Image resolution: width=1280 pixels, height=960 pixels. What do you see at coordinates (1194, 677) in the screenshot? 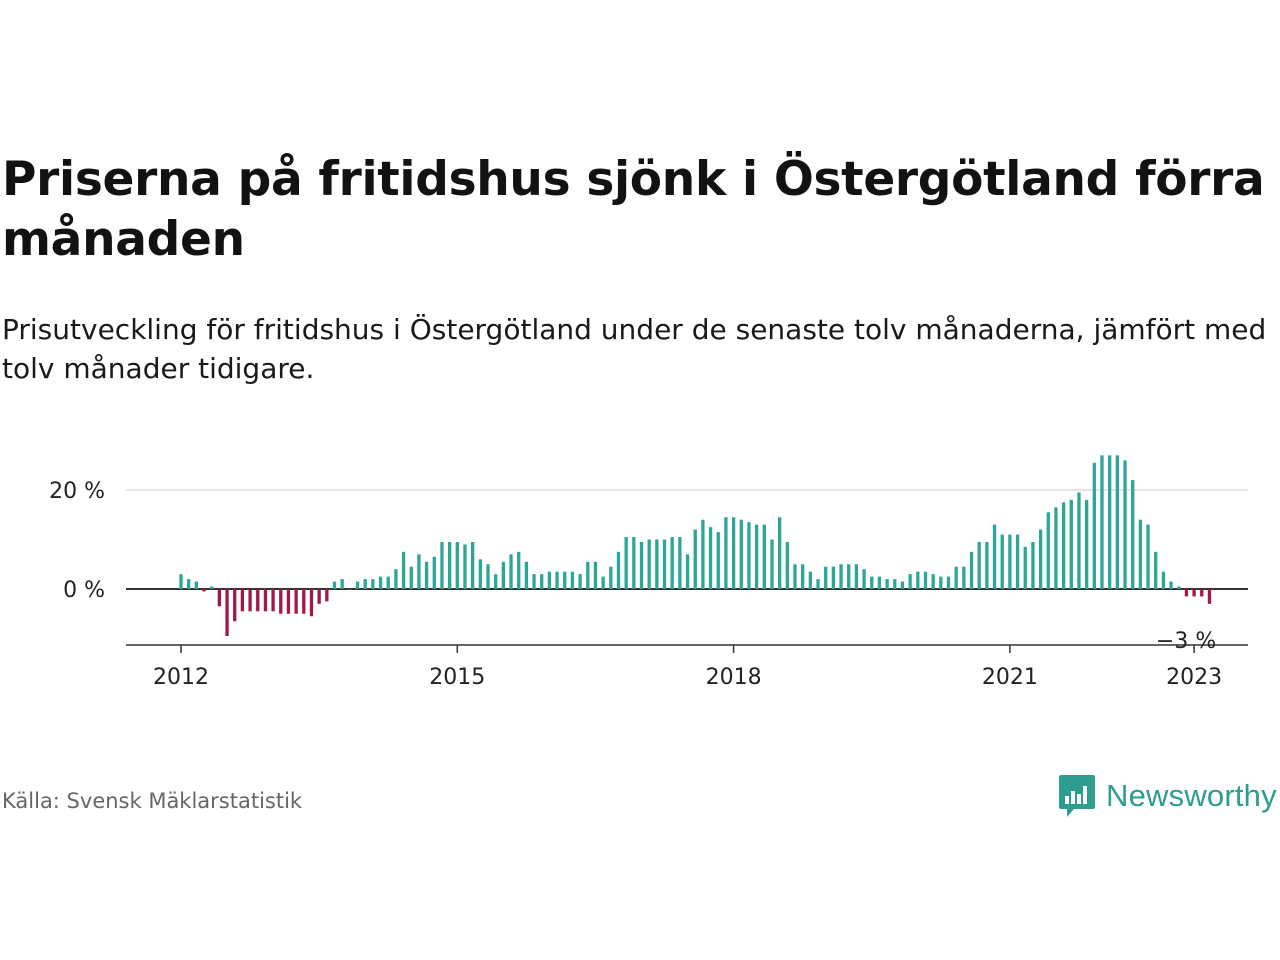
I see `x-tick-label: 2023` at bounding box center [1194, 677].